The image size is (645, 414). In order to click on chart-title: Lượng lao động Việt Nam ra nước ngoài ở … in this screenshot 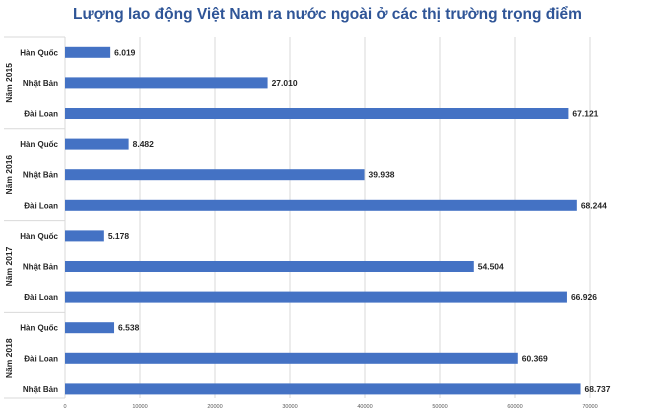, I will do `click(327, 14)`.